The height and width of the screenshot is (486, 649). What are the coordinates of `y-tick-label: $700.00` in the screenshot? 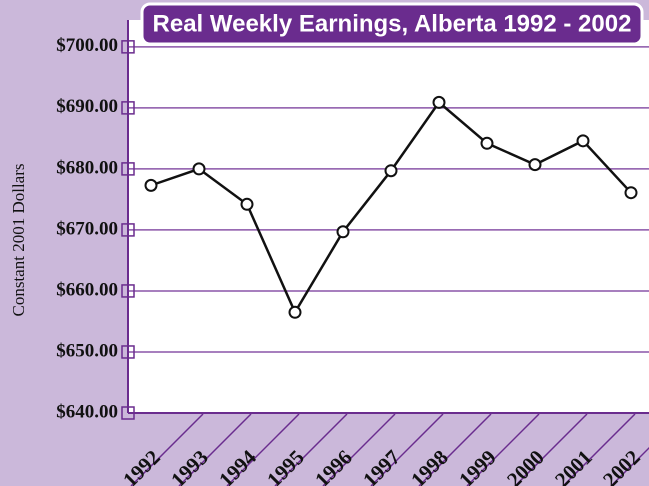 It's located at (87, 45).